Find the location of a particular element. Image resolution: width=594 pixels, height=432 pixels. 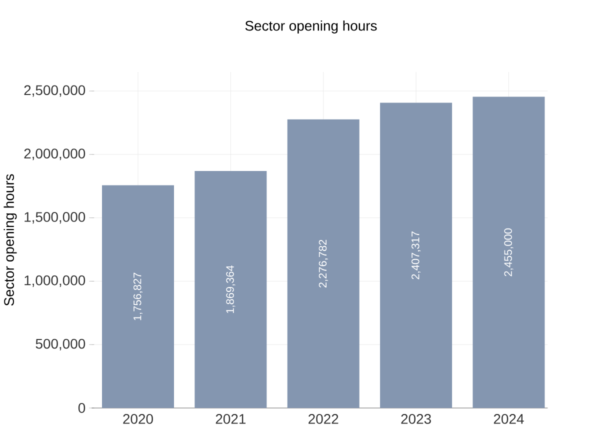

y-tick-label: 500,000 is located at coordinates (61, 344).